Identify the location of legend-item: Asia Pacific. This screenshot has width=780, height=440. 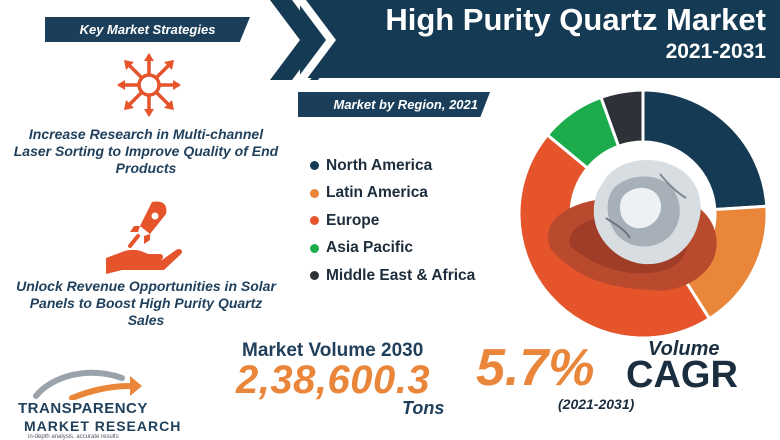
(392, 249).